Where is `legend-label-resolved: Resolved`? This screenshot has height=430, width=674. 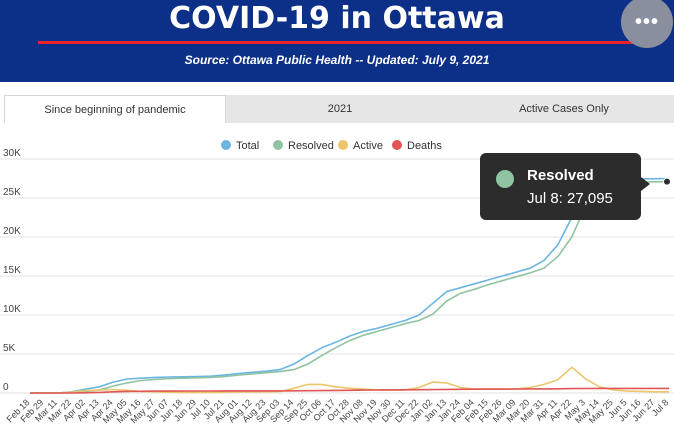
legend-label-resolved: Resolved is located at coordinates (311, 146).